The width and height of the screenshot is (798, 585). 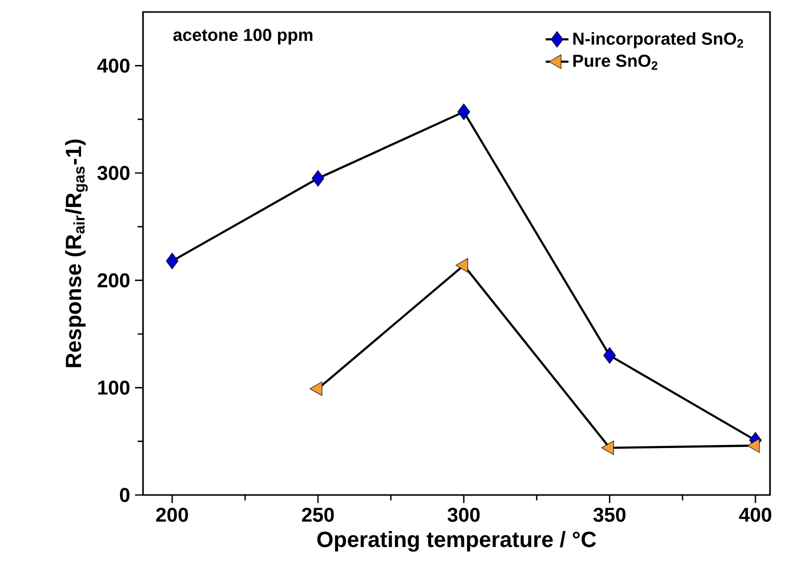 I want to click on y-tick-label: 200, so click(x=114, y=280).